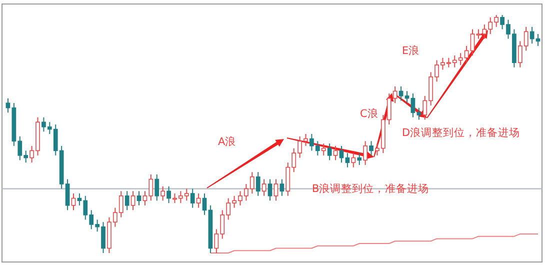  I want to click on annotation: B浪调整到位，准备进场, so click(371, 188).